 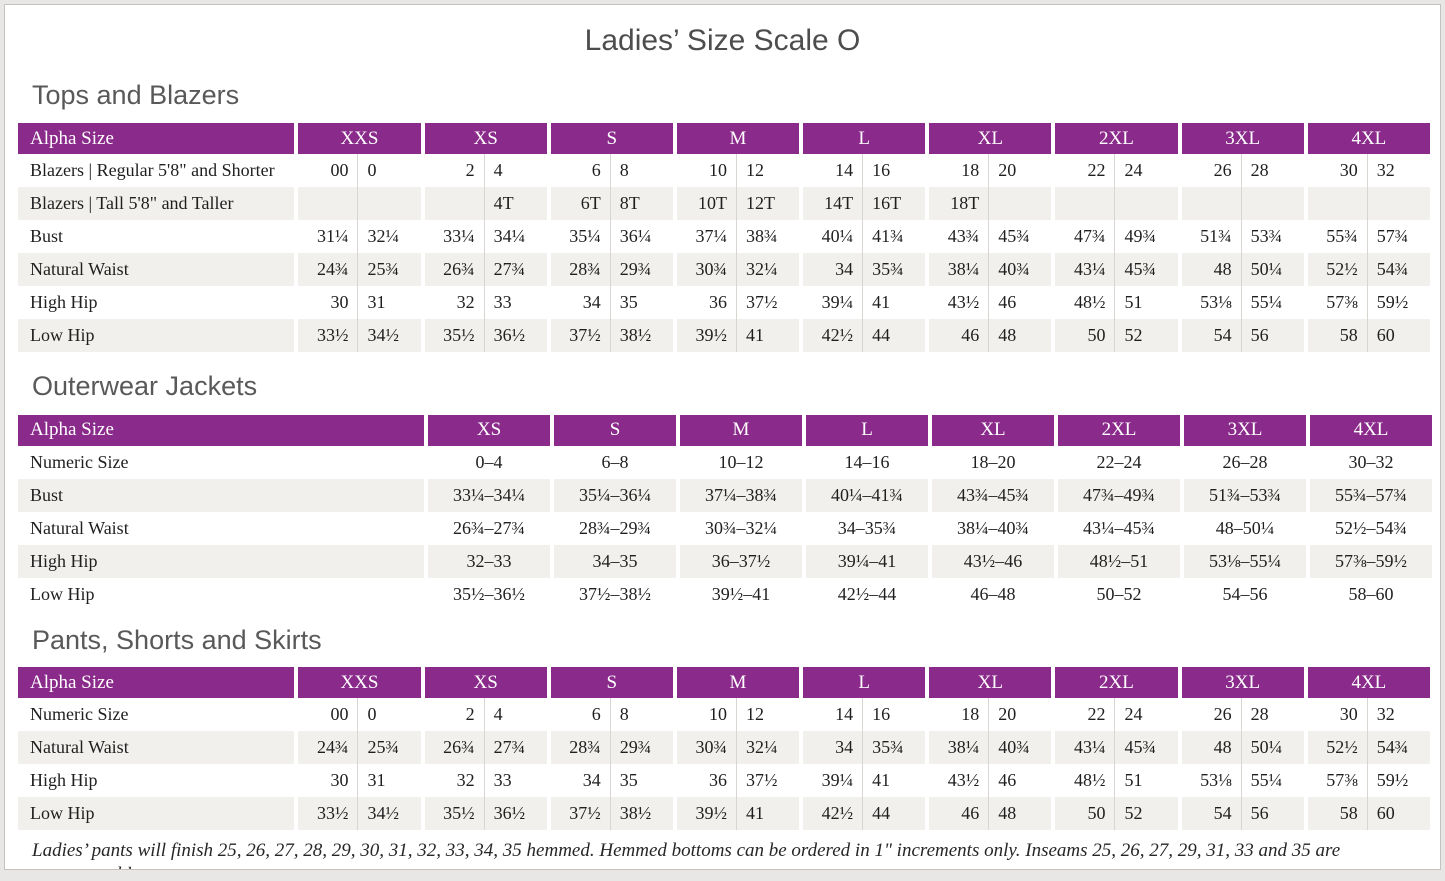 What do you see at coordinates (156, 171) in the screenshot?
I see `row-label: Blazers | Regular 5'8" and Shorter` at bounding box center [156, 171].